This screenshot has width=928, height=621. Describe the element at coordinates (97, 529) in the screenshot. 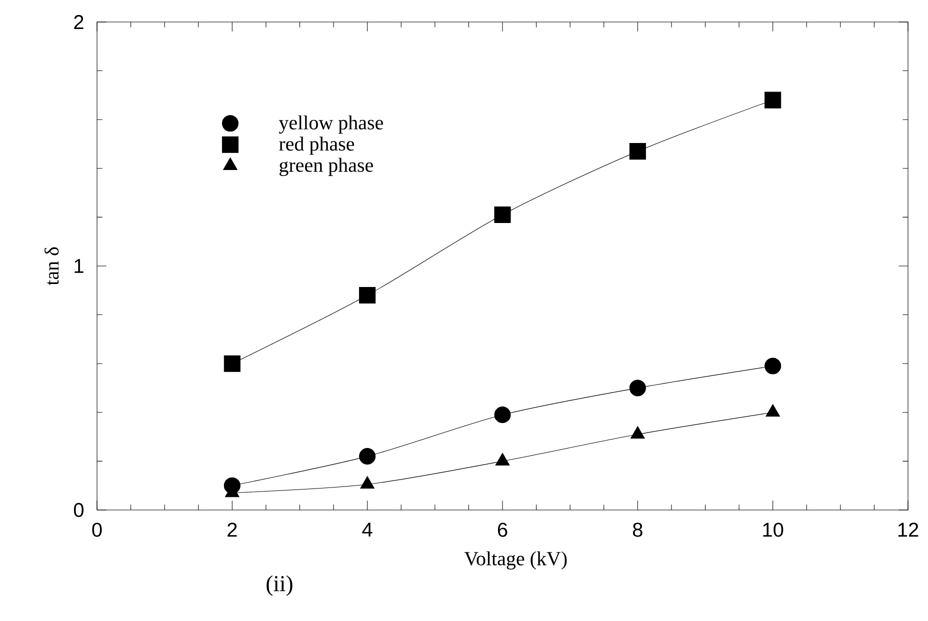

I see `x-tick-label: 0` at that location.